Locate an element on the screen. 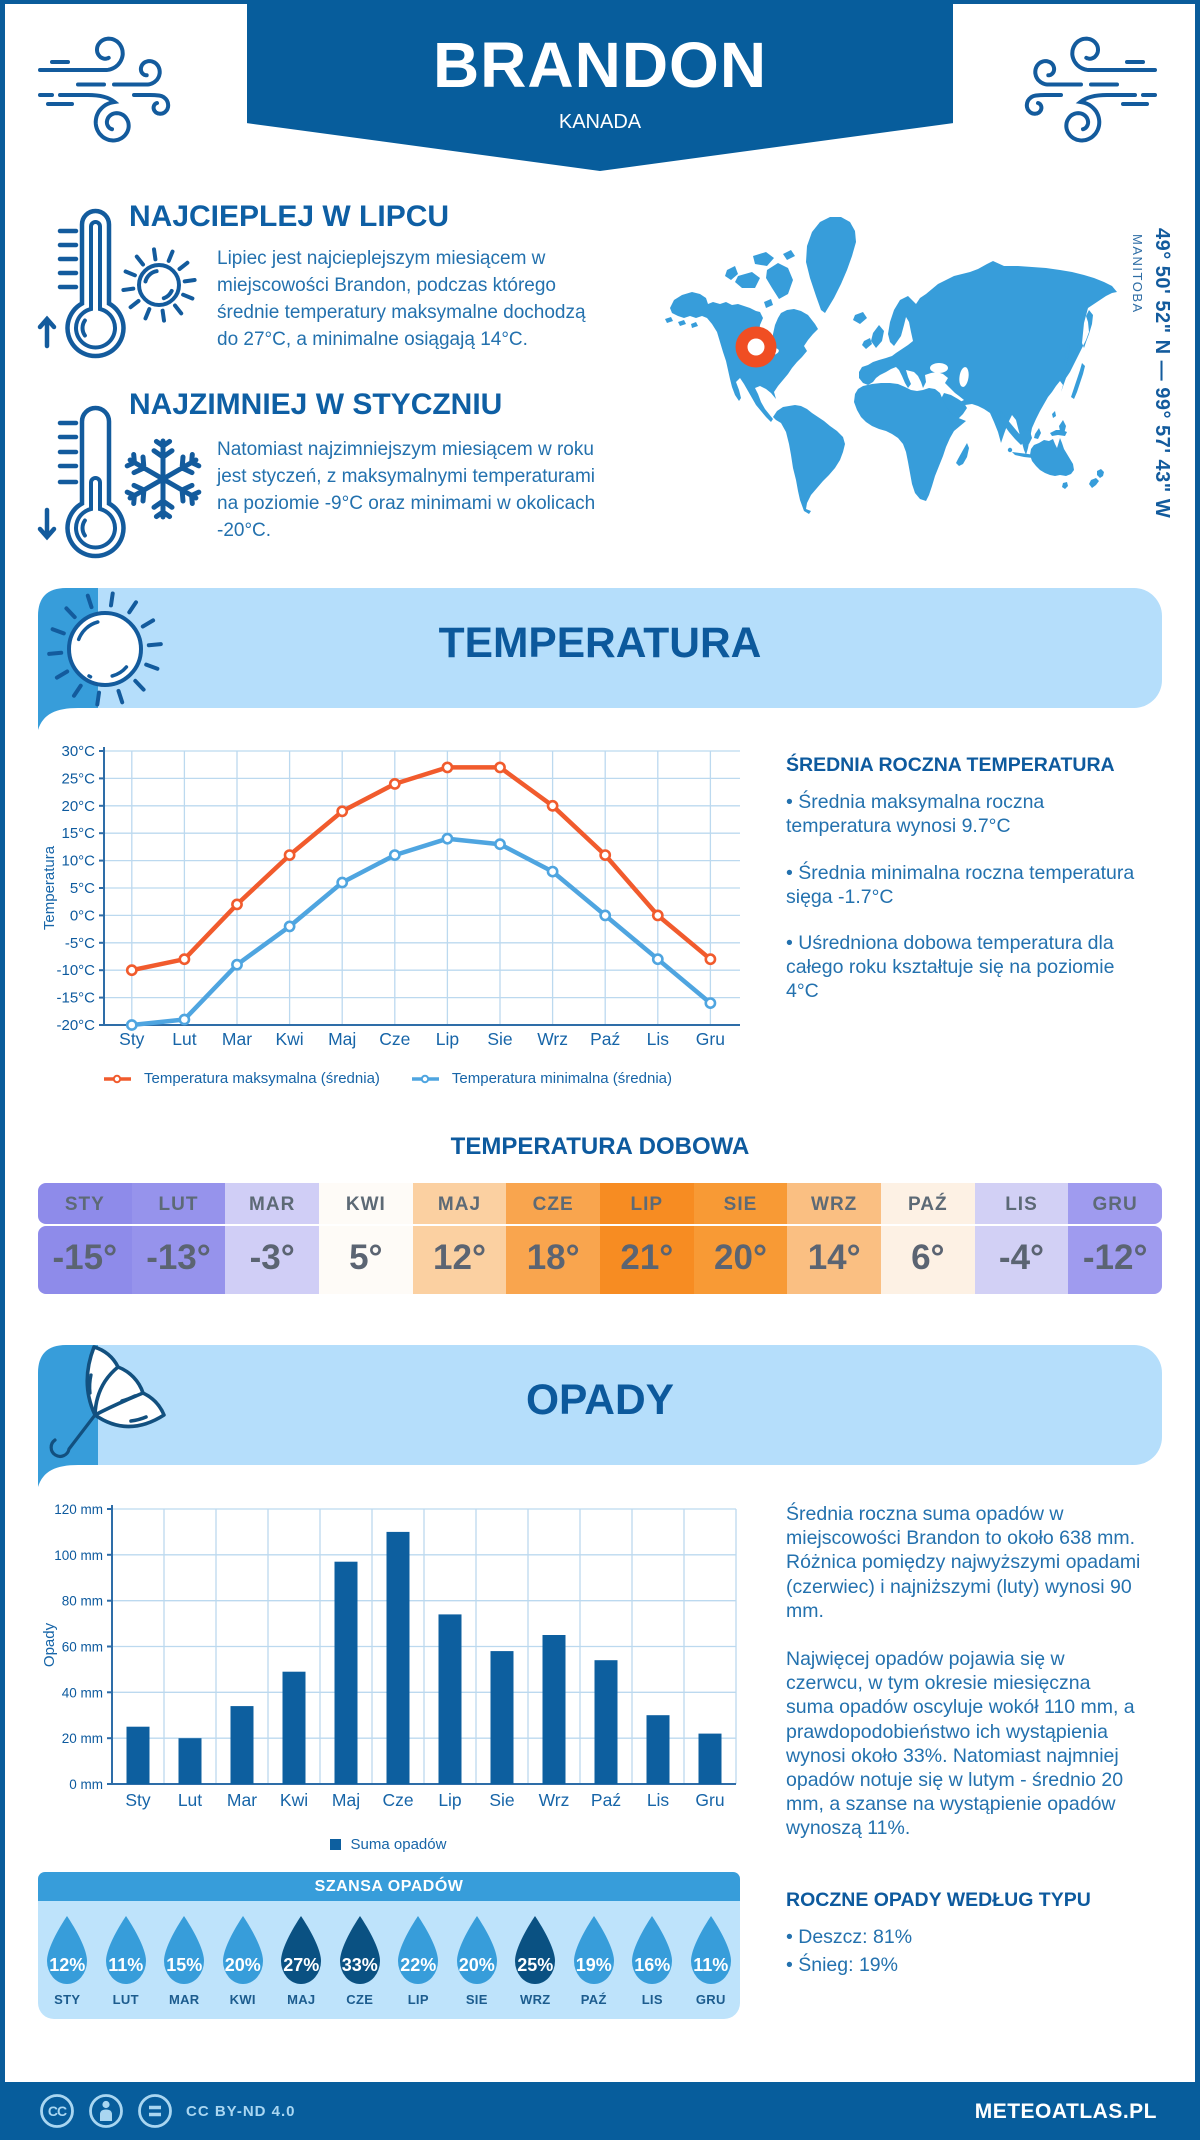 Image resolution: width=1200 pixels, height=2140 pixels. svg-text: 80 mm is located at coordinates (82, 1601).